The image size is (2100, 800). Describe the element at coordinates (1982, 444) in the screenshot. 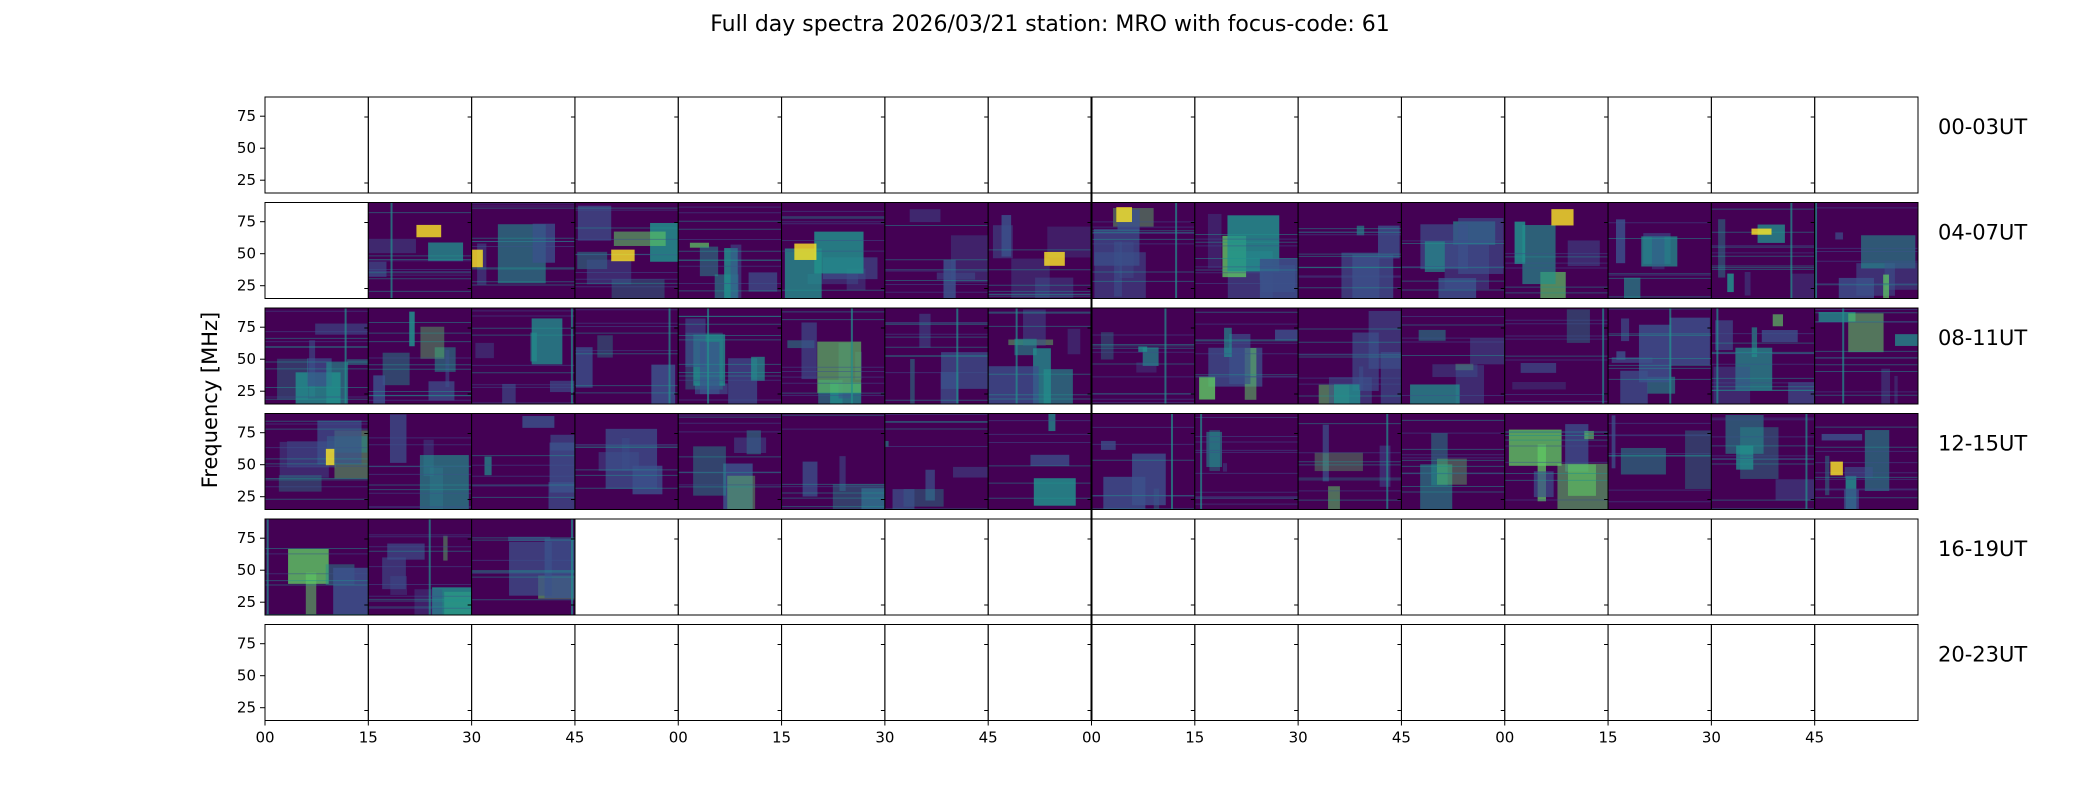

I see `row-label-12-15UT: 12-15UT` at that location.